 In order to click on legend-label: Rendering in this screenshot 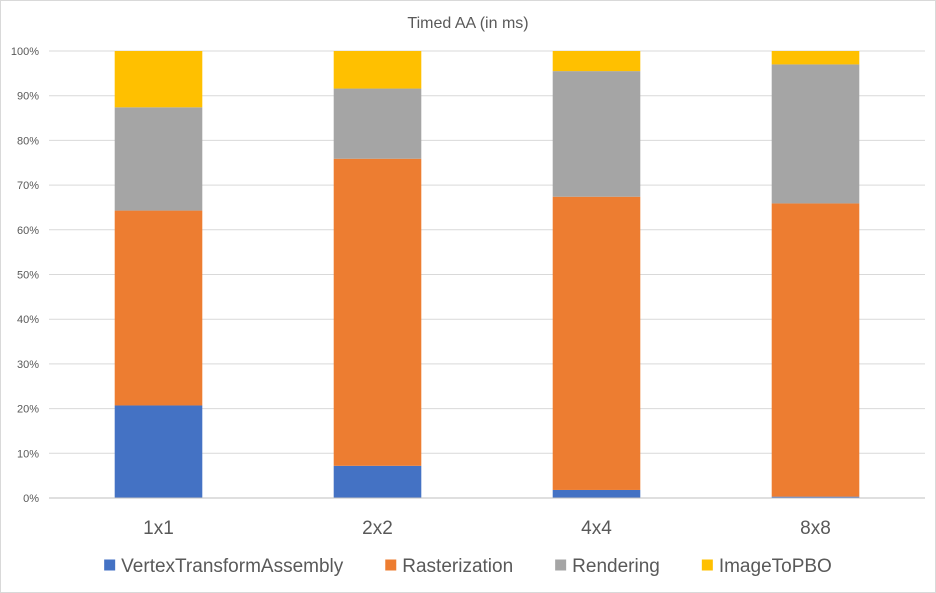, I will do `click(616, 566)`.